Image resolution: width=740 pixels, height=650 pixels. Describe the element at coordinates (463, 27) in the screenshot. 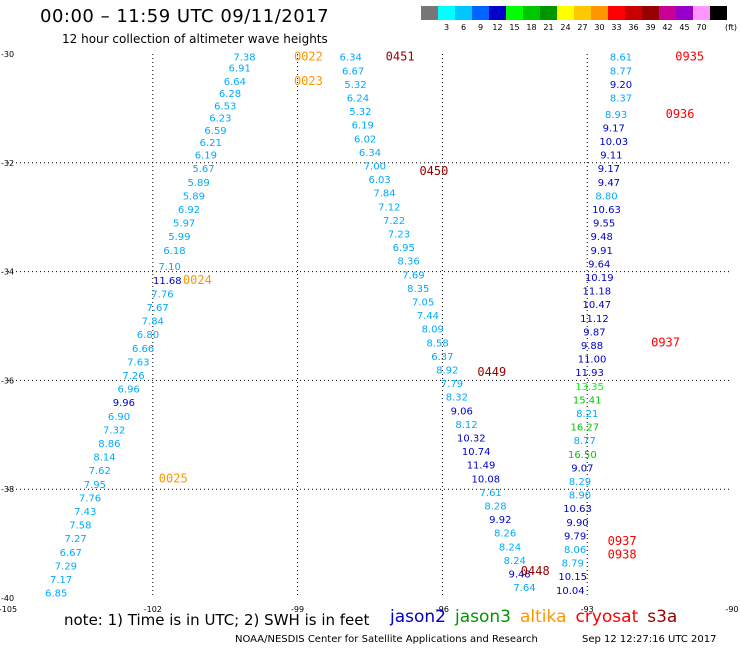

I see `color-scale-tick: 6` at that location.